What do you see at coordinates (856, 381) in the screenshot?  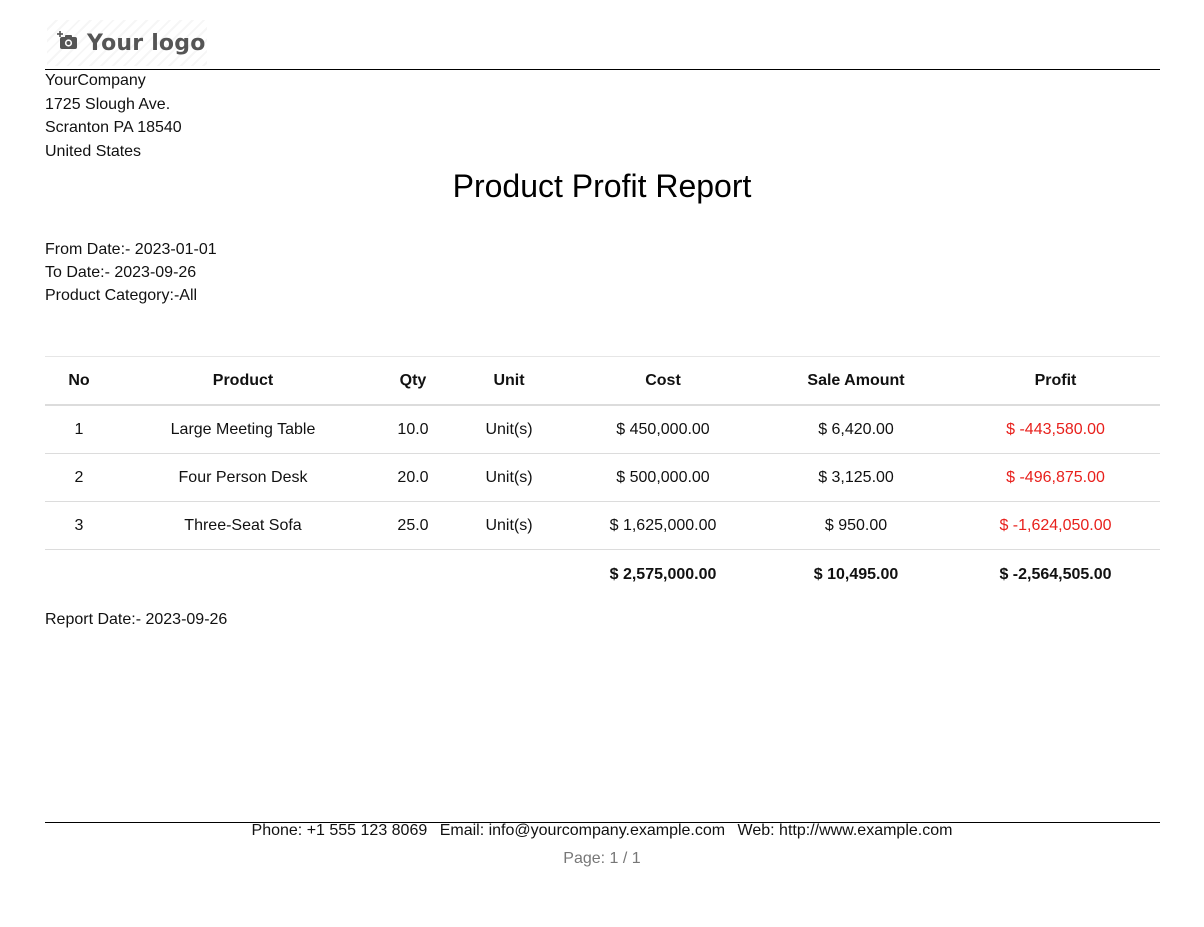 I see `header-sale-amount: Sale Amount` at bounding box center [856, 381].